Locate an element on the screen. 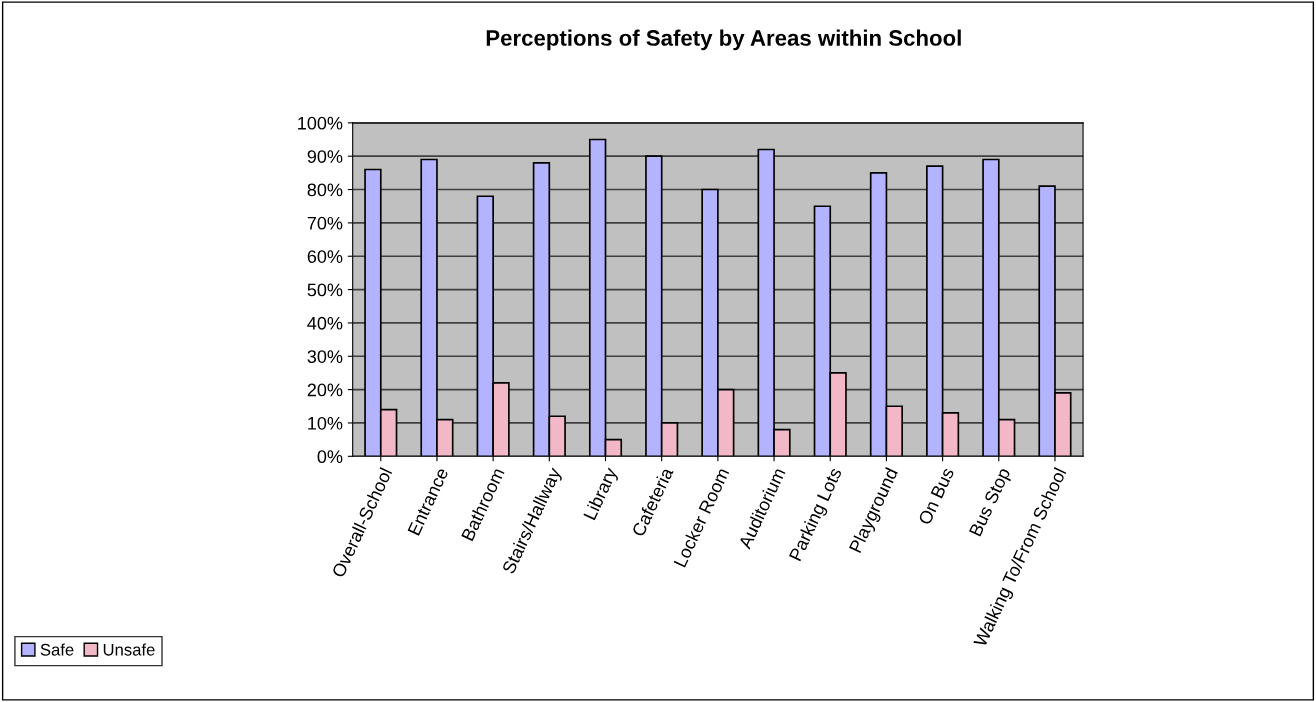 This screenshot has height=702, width=1316. y-tick-label: 60% is located at coordinates (325, 256).